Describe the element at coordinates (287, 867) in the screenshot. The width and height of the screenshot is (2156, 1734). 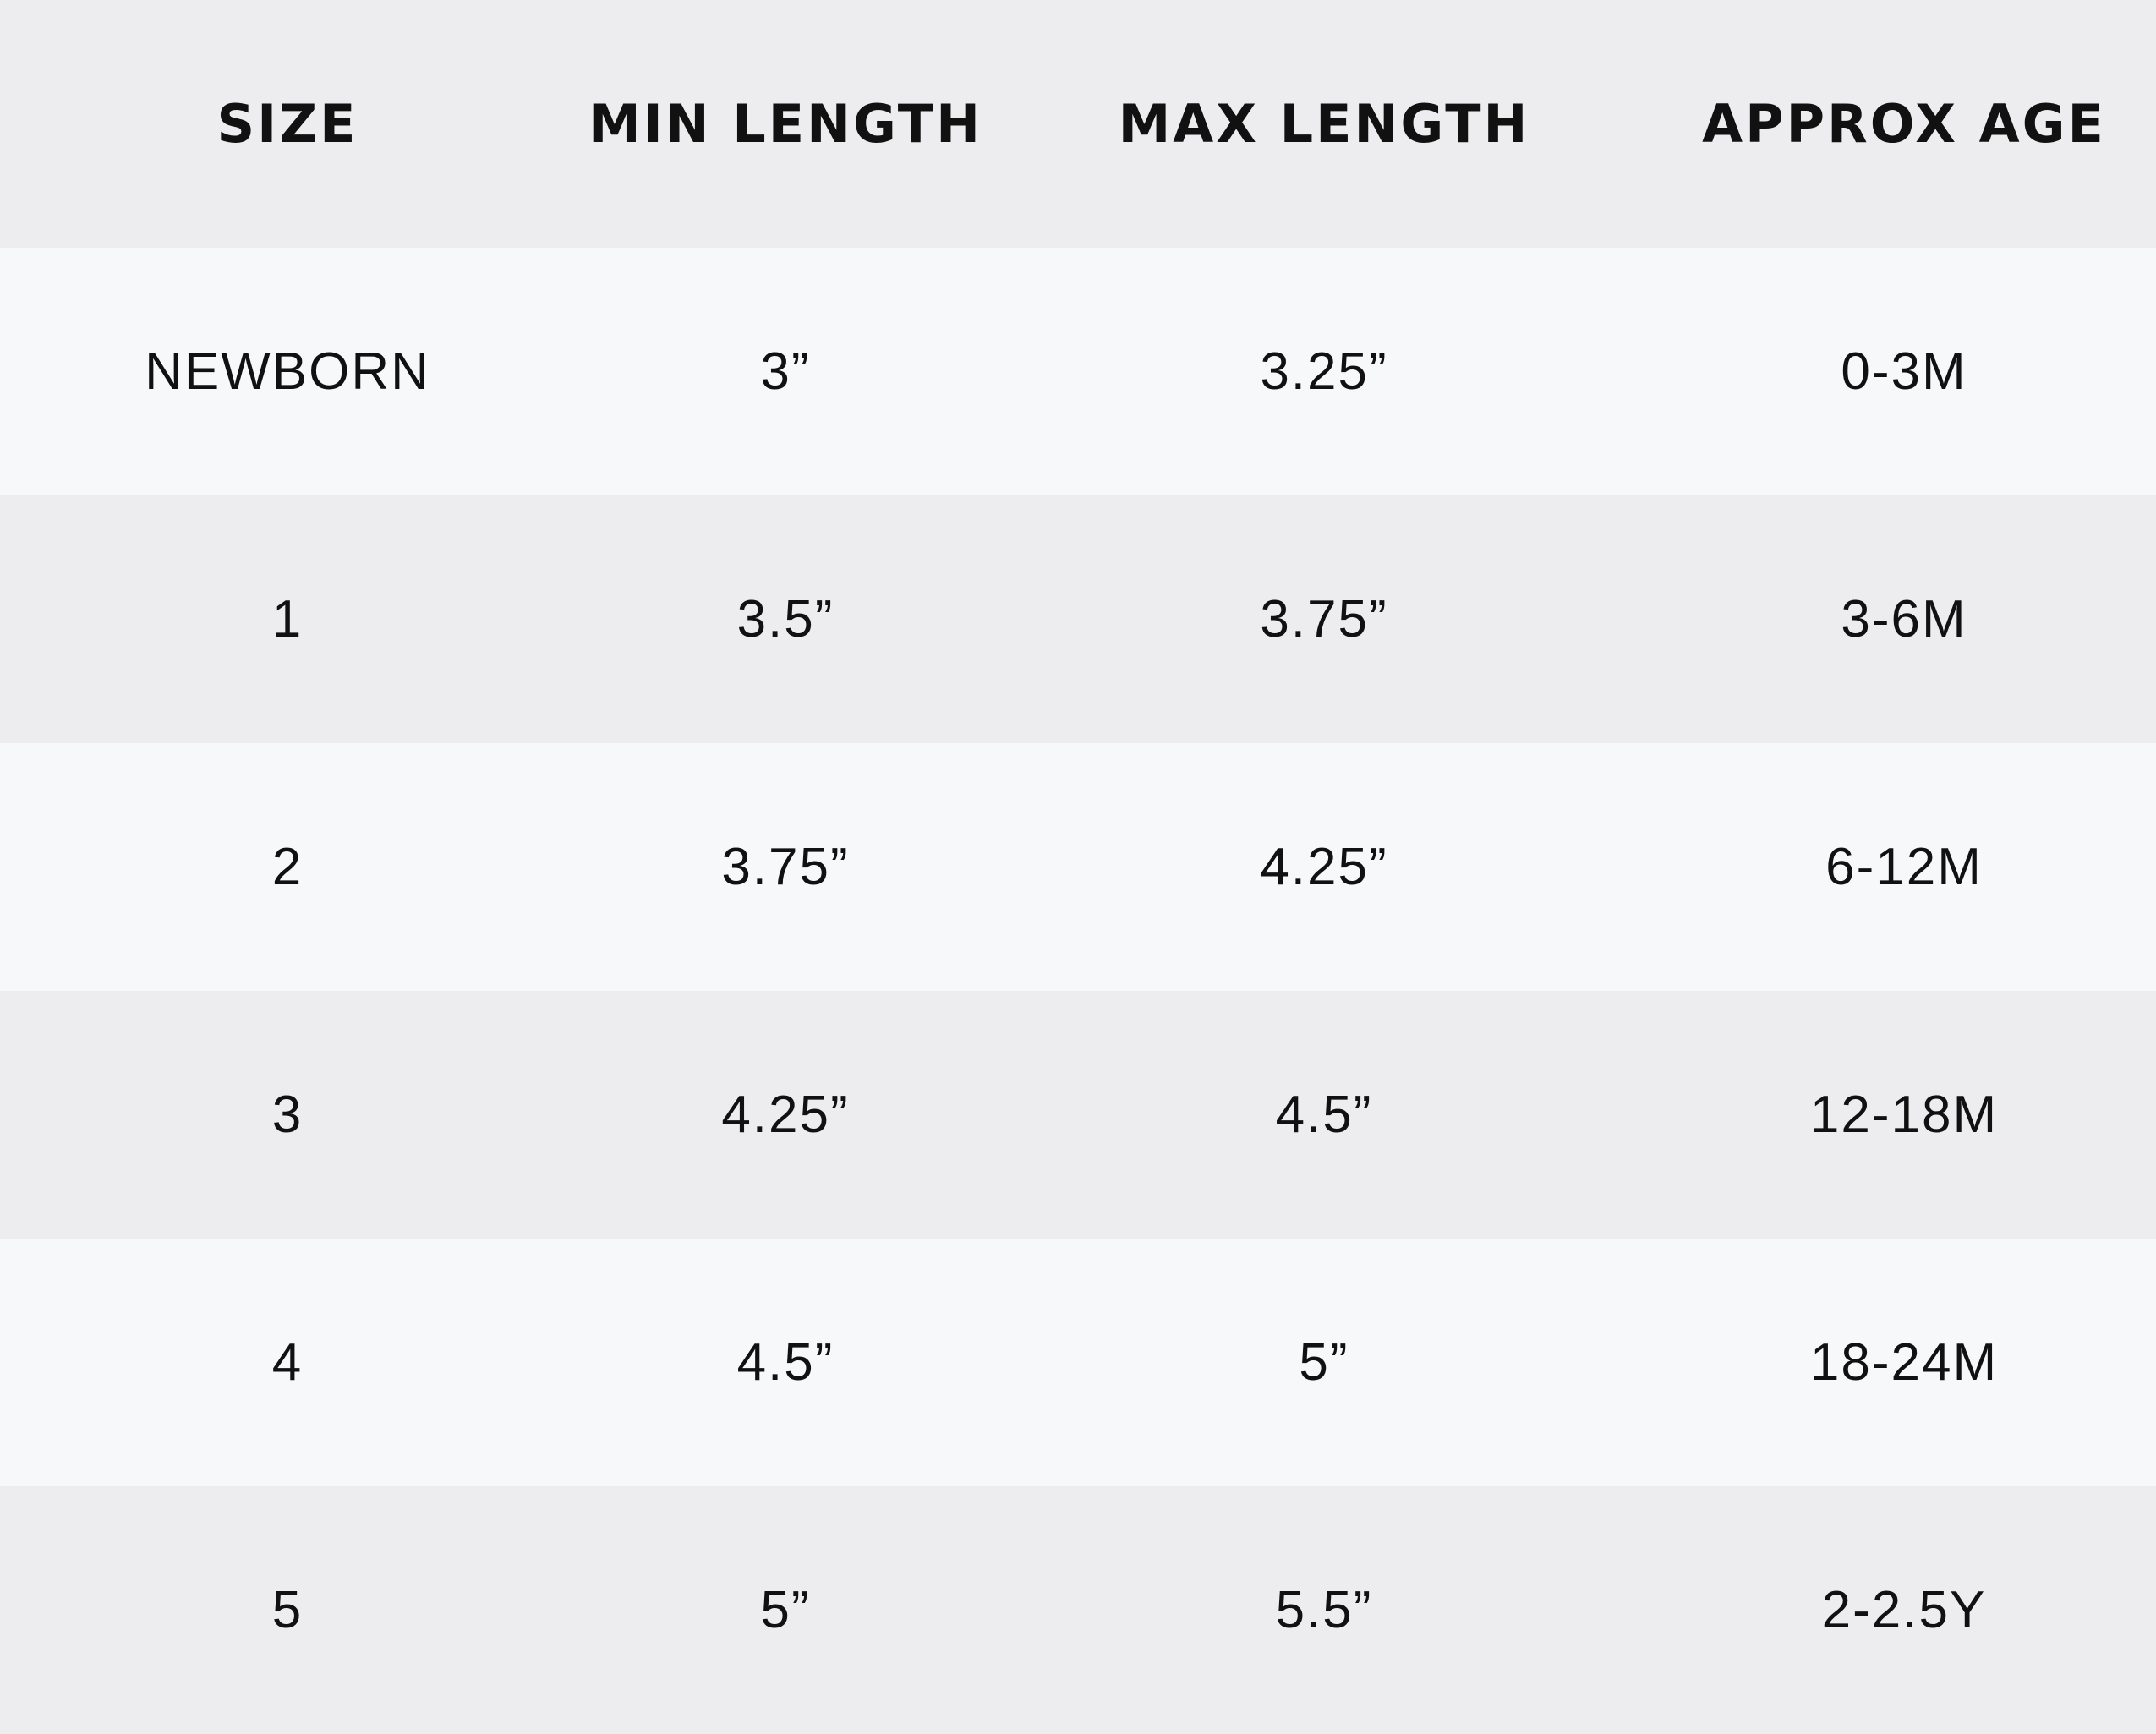
I see `cell-size: 2` at that location.